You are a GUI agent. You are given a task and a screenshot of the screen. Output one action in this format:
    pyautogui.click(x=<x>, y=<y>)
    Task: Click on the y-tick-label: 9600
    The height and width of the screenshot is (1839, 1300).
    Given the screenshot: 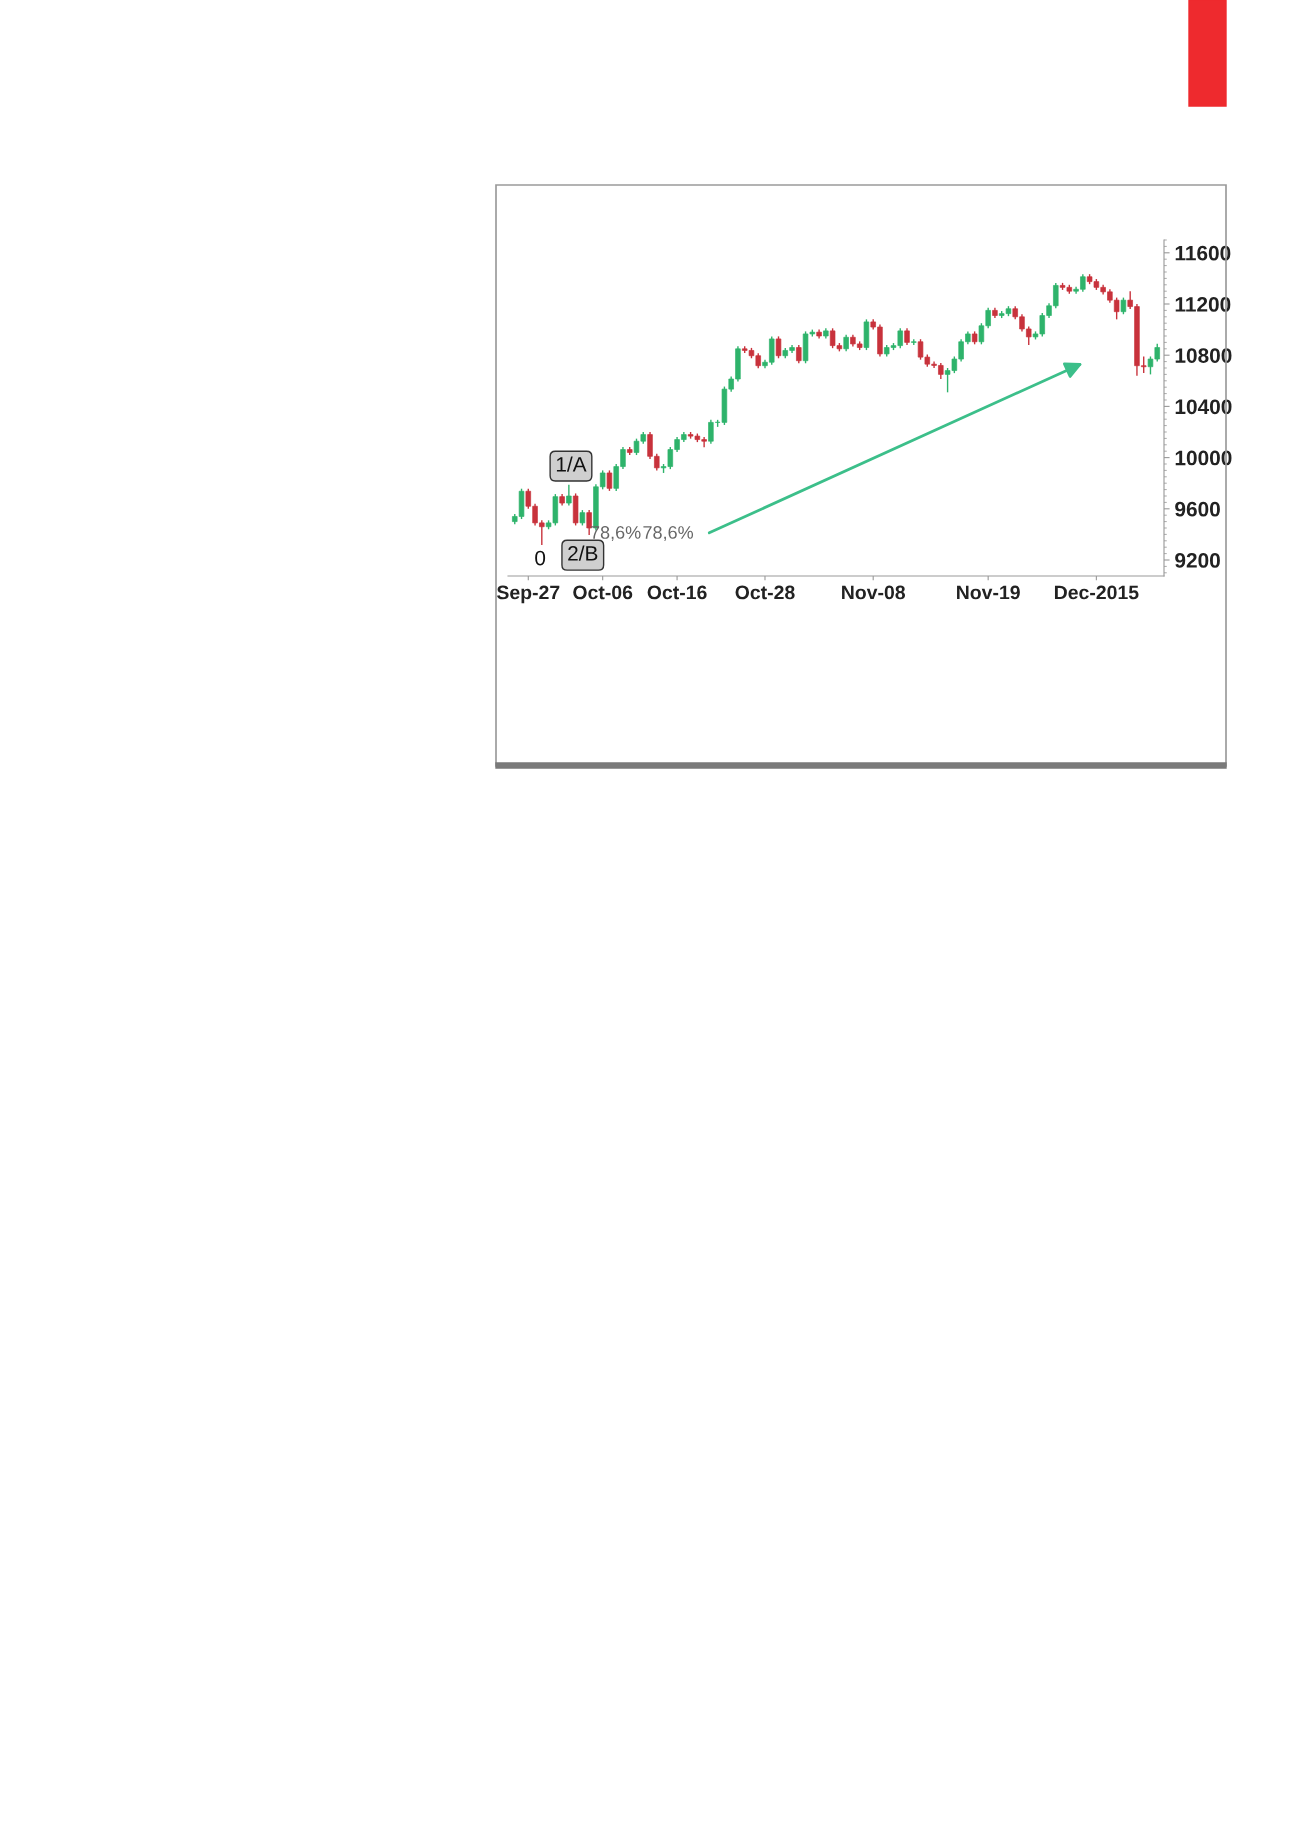 What is the action you would take?
    pyautogui.click(x=1197, y=509)
    